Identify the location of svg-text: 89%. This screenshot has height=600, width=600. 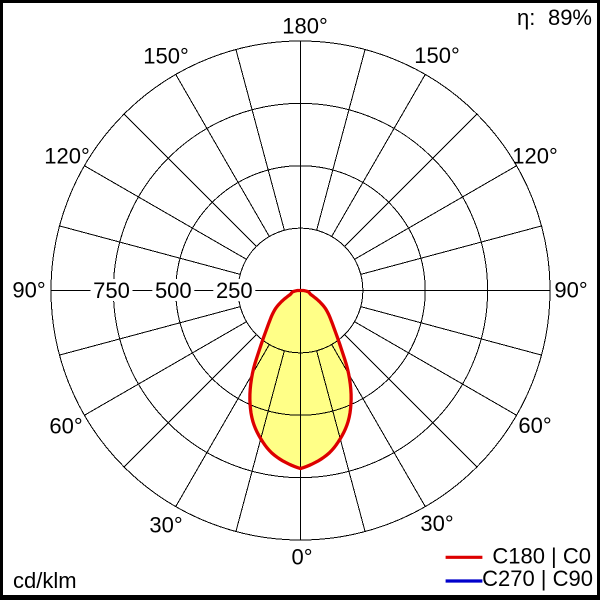
(570, 17).